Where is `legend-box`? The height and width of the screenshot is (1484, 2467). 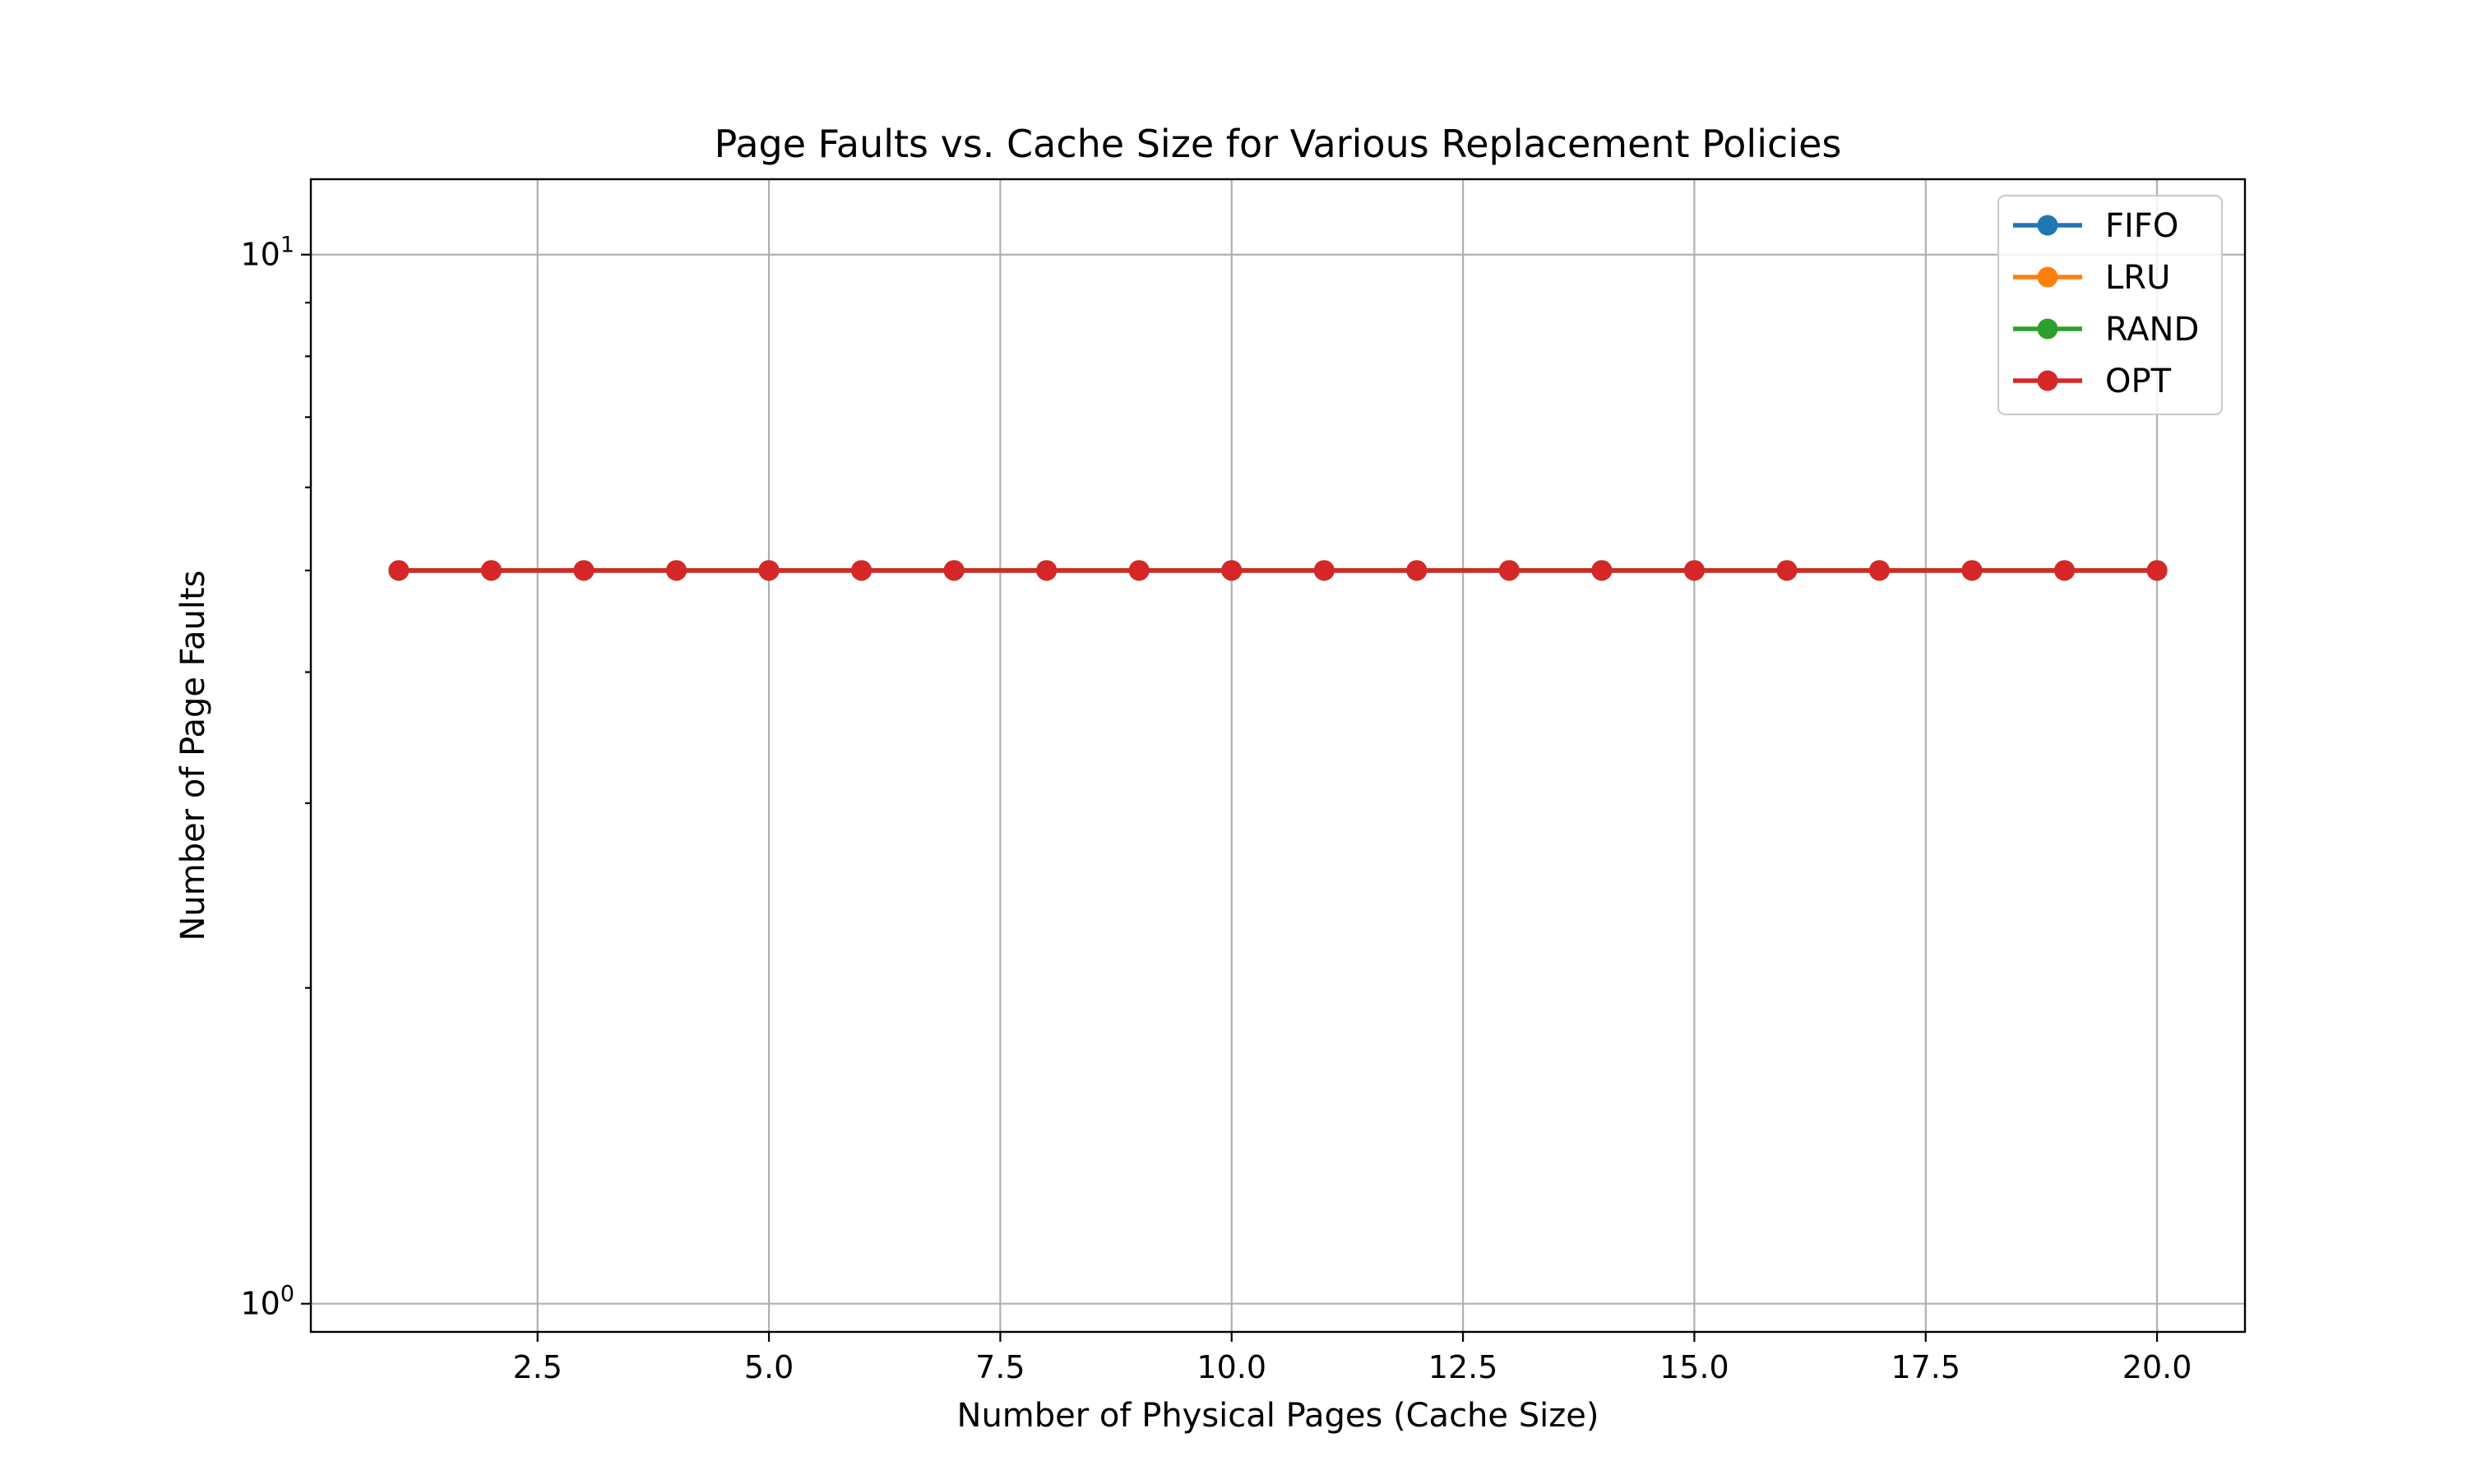
legend-box is located at coordinates (2110, 305).